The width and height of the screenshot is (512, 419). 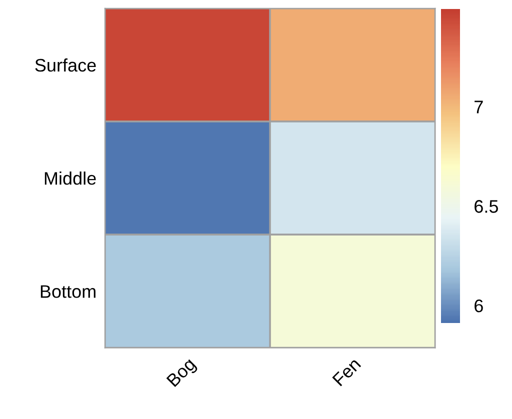 What do you see at coordinates (68, 291) in the screenshot?
I see `y-tick-label: Bottom` at bounding box center [68, 291].